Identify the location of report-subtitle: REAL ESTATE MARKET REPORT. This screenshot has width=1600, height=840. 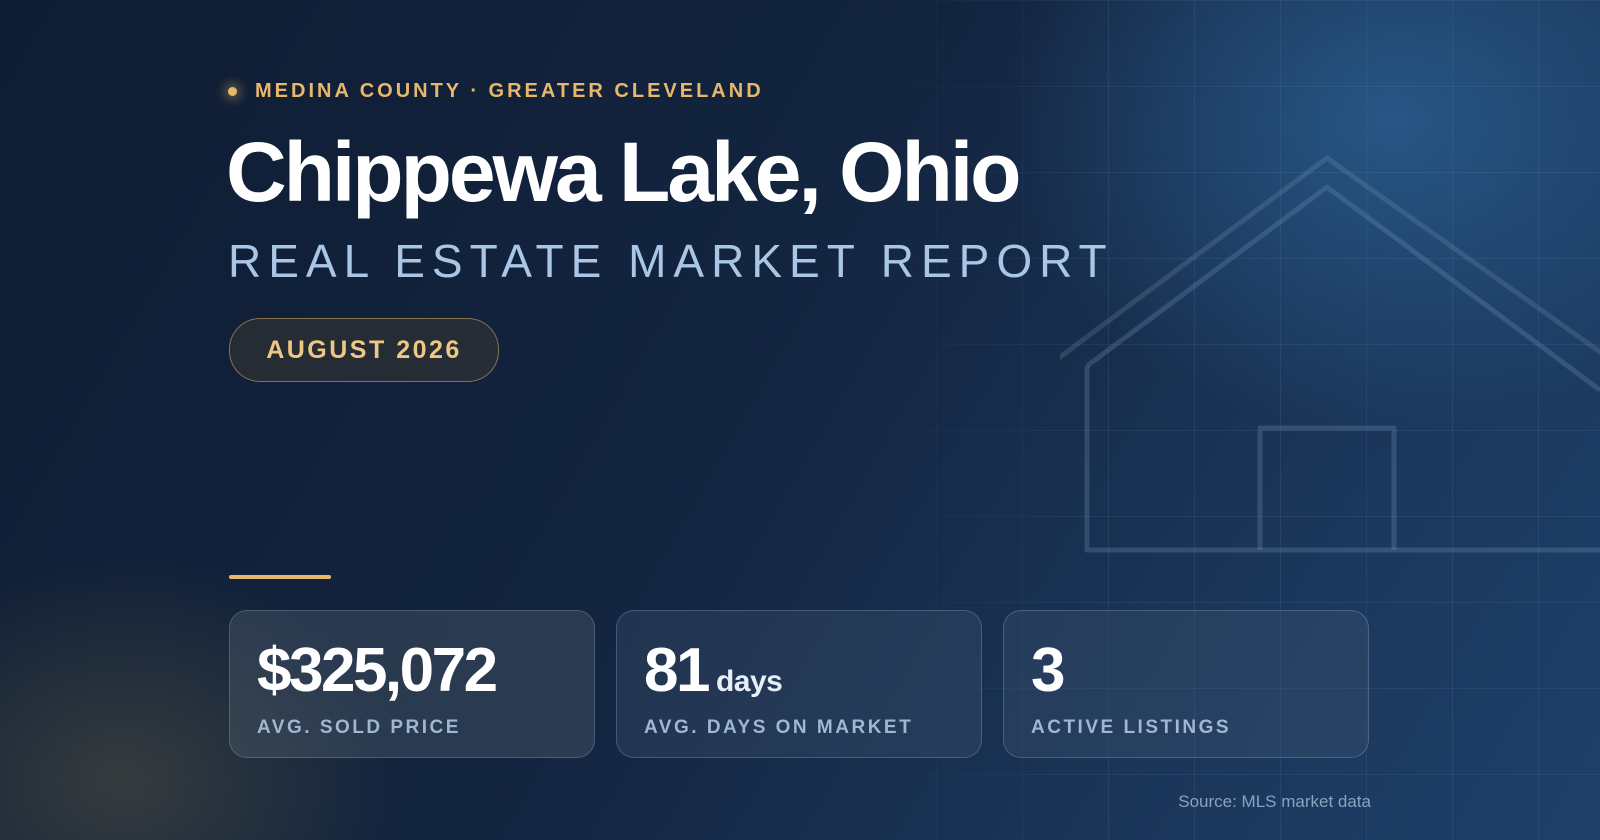
(671, 261).